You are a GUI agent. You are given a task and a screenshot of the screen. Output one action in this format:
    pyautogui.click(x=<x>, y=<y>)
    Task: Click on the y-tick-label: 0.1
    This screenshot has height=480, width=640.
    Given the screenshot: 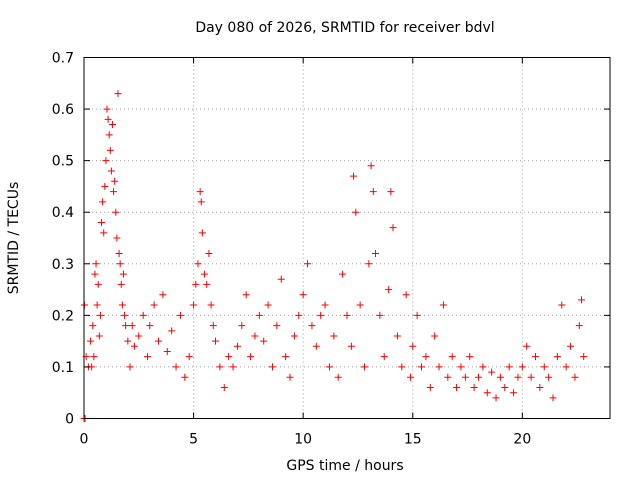 What is the action you would take?
    pyautogui.click(x=63, y=368)
    